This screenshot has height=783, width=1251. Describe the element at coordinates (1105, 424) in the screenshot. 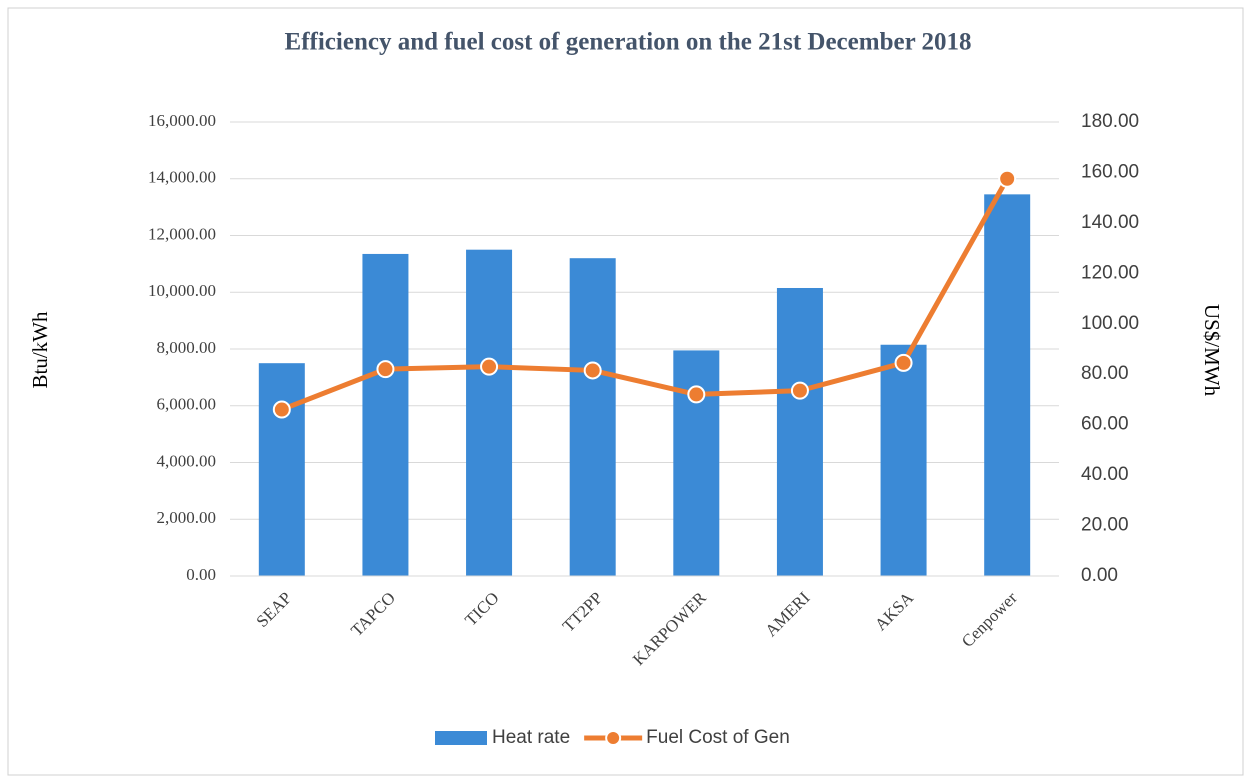

I see `y2-tick-label: 60.00` at that location.